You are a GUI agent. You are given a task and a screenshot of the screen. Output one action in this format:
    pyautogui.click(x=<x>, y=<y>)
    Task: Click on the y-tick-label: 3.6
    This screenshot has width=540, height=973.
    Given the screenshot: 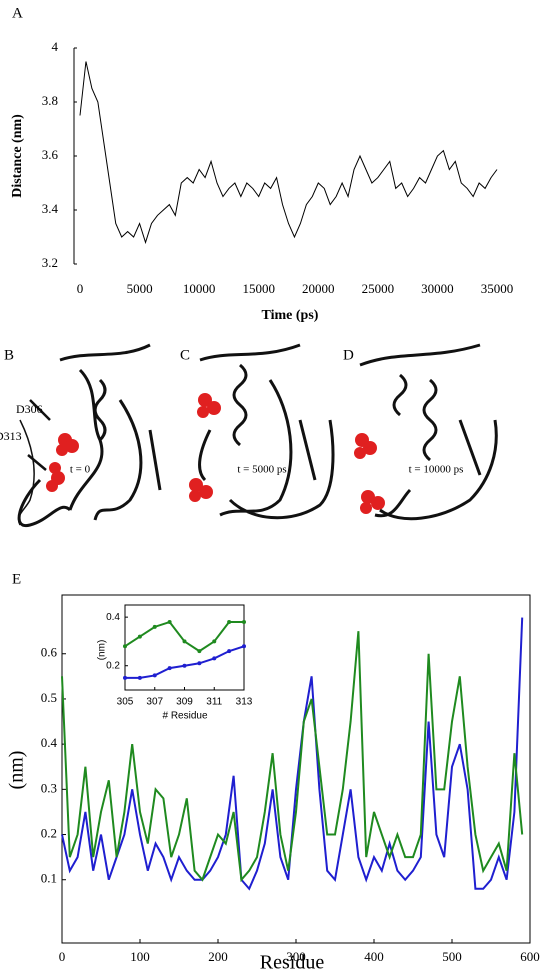 What is the action you would take?
    pyautogui.click(x=50, y=154)
    